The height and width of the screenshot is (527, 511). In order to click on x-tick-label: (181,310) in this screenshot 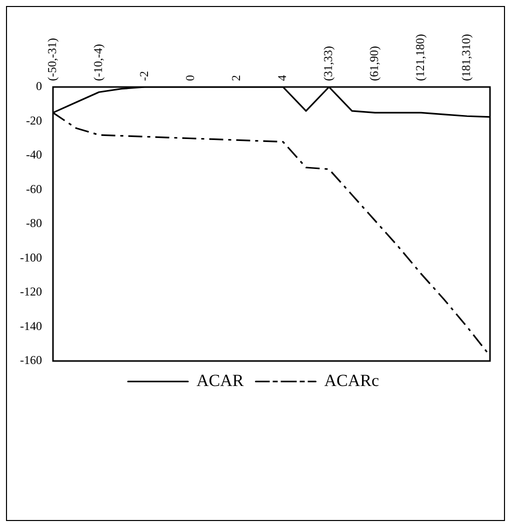, I will do `click(466, 57)`.